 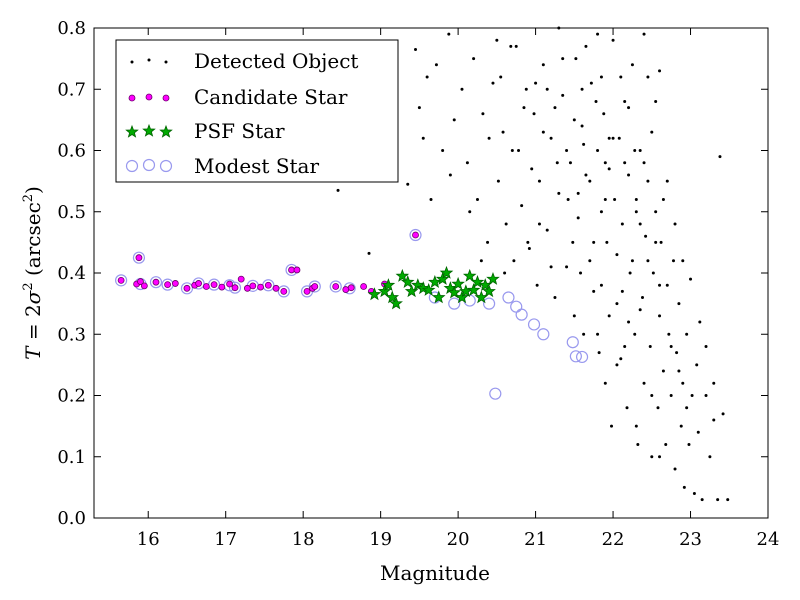 I want to click on candidate-star-marks, so click(x=268, y=263).